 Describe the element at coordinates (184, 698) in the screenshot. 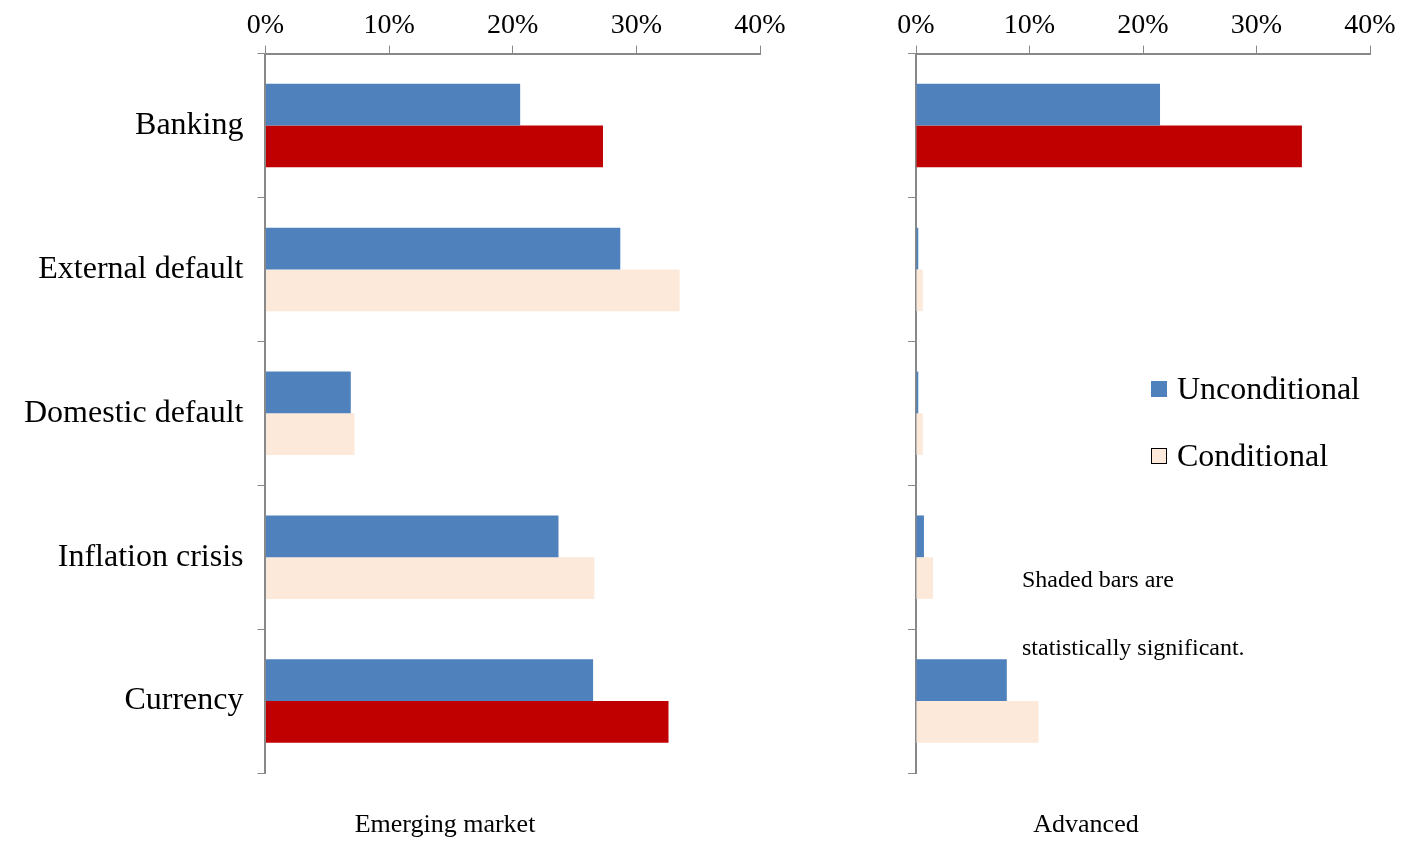

I see `y-tick-label: Currency` at that location.